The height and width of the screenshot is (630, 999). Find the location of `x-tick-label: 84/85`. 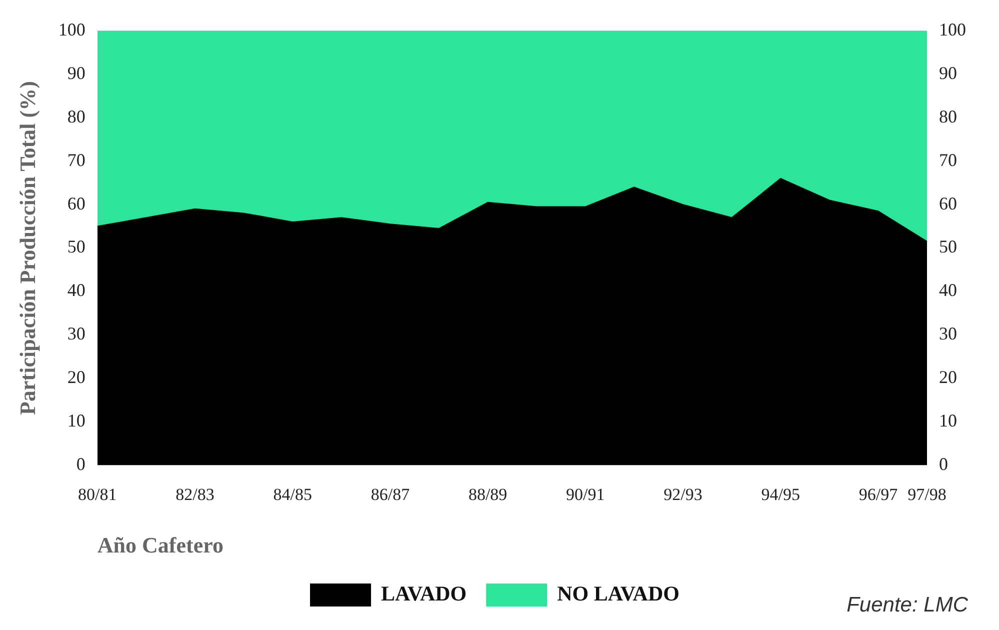

x-tick-label: 84/85 is located at coordinates (292, 494).